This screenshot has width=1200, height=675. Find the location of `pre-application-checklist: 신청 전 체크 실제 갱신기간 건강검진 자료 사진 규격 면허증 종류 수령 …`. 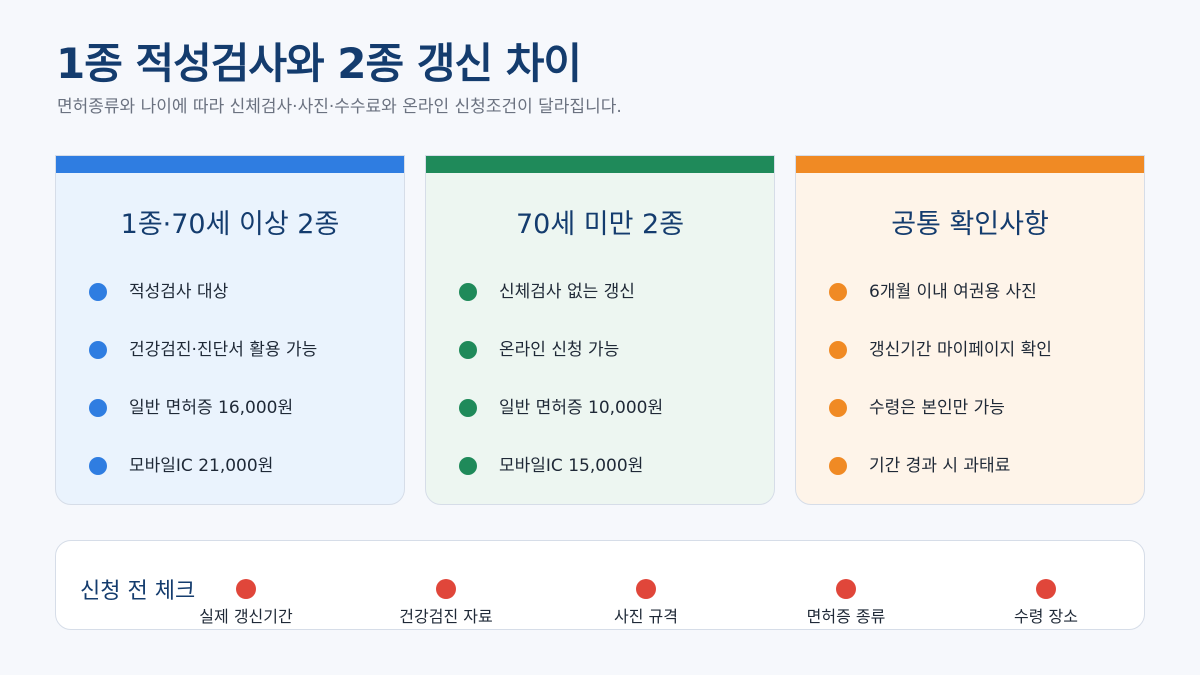

pre-application-checklist: 신청 전 체크 실제 갱신기간 건강검진 자료 사진 규격 면허증 종류 수령 … is located at coordinates (600, 585).